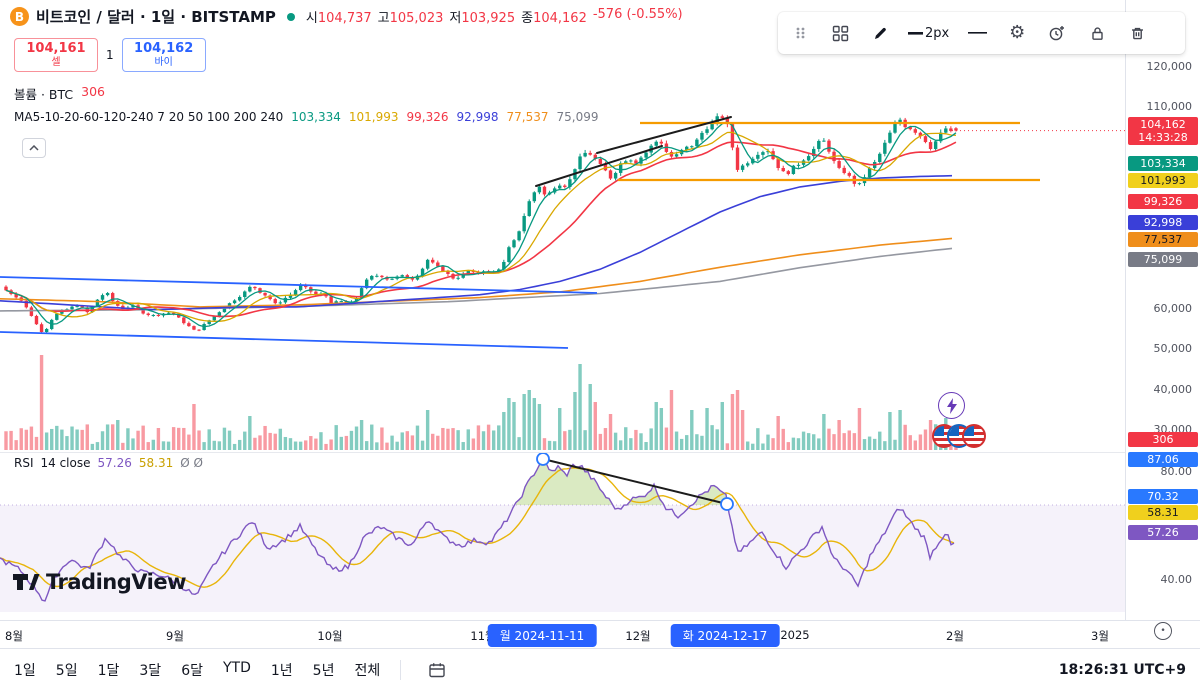  What do you see at coordinates (1163, 222) in the screenshot?
I see `ma60-badge: 92,998` at bounding box center [1163, 222].